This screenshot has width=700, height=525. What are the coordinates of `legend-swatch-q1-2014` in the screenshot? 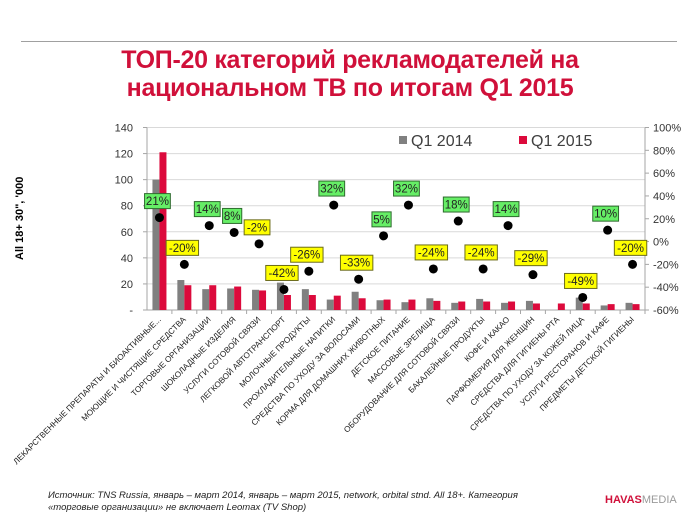 It's located at (403, 140).